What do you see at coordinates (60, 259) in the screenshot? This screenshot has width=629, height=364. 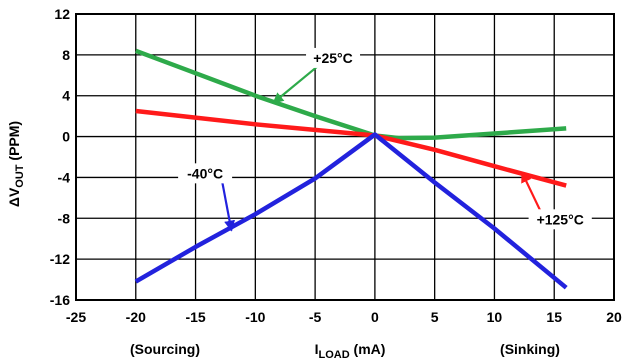 I see `y-tick-label: -12` at bounding box center [60, 259].